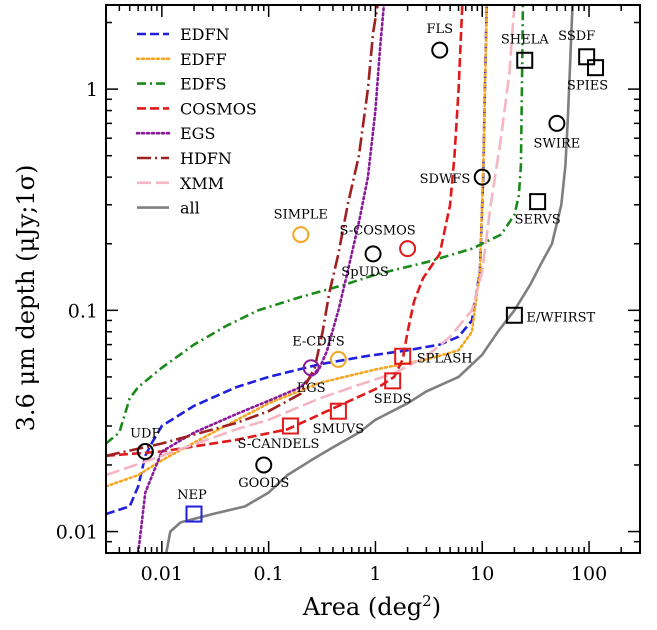 This screenshot has width=657, height=630. I want to click on x-tick-label: 0.1, so click(269, 574).